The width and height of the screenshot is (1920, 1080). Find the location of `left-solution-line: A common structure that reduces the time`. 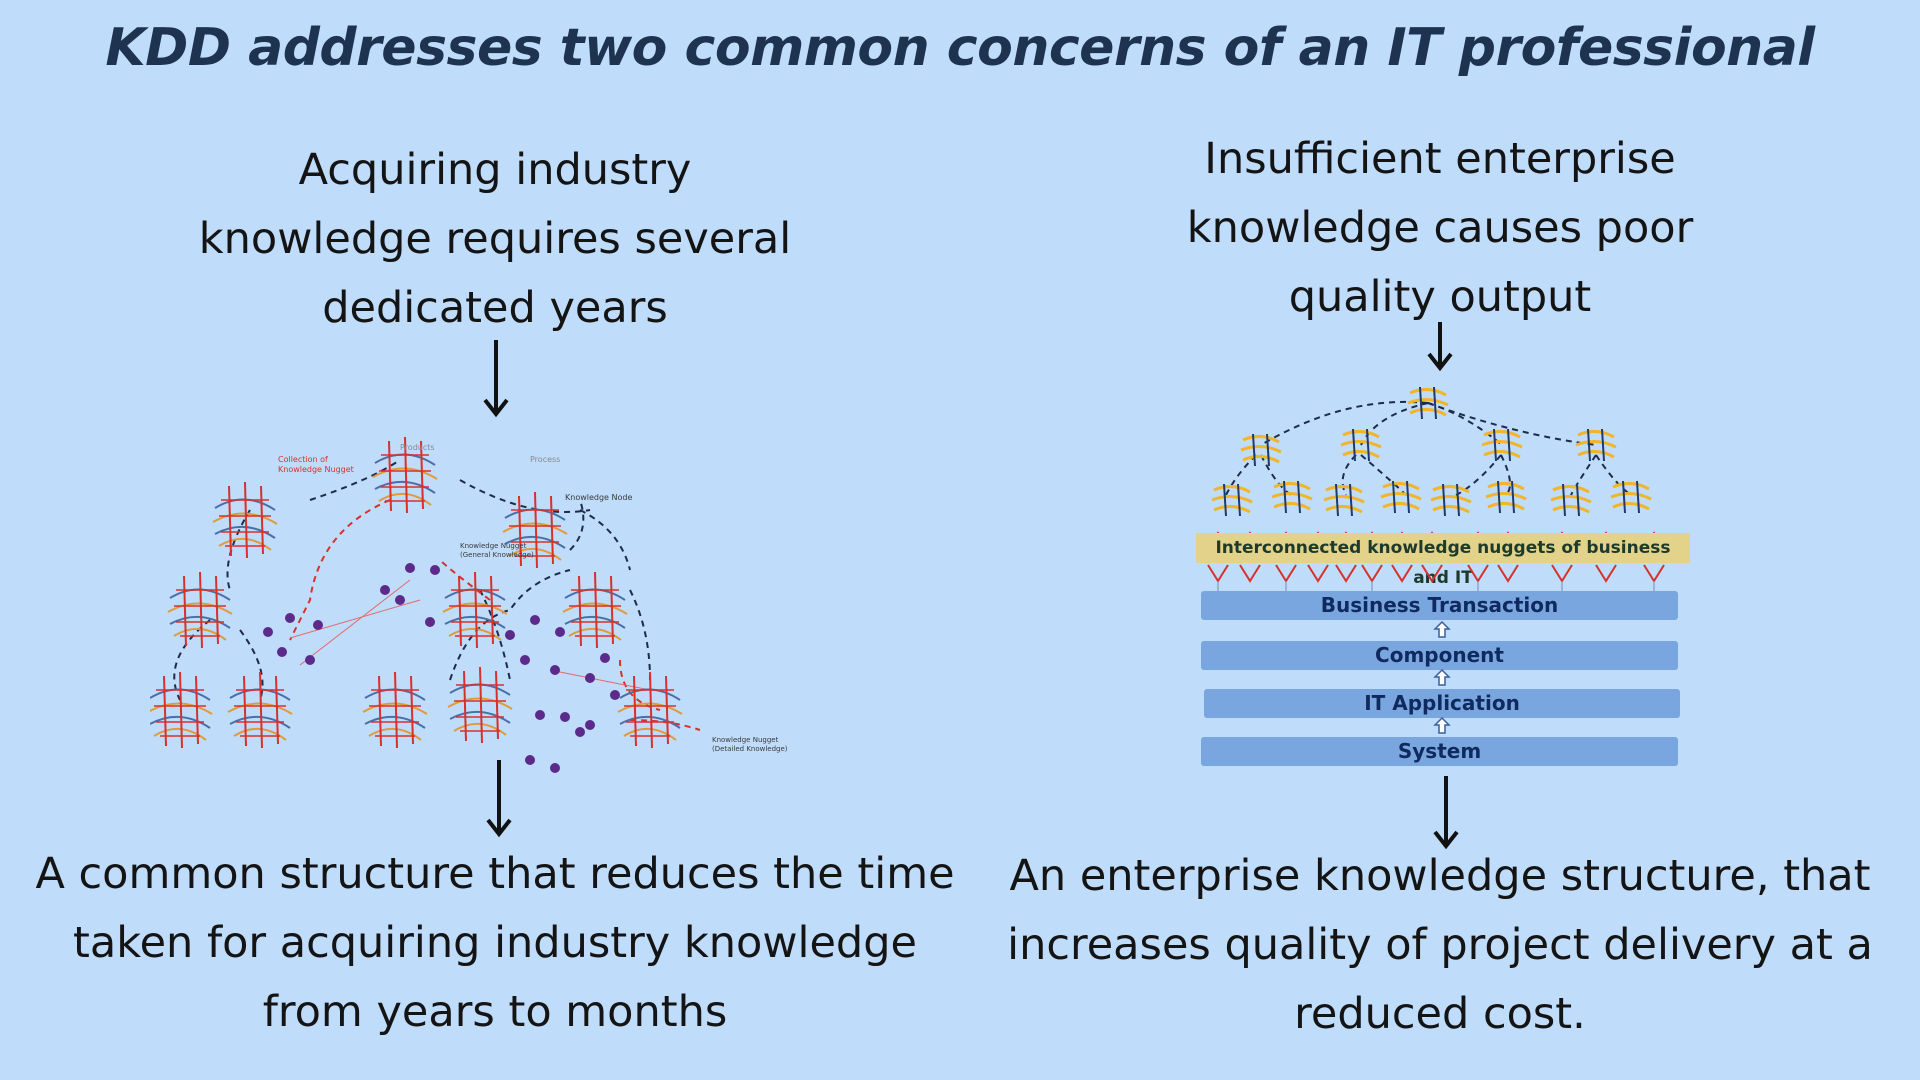

left-solution-line: A common structure that reduces the time is located at coordinates (495, 874).